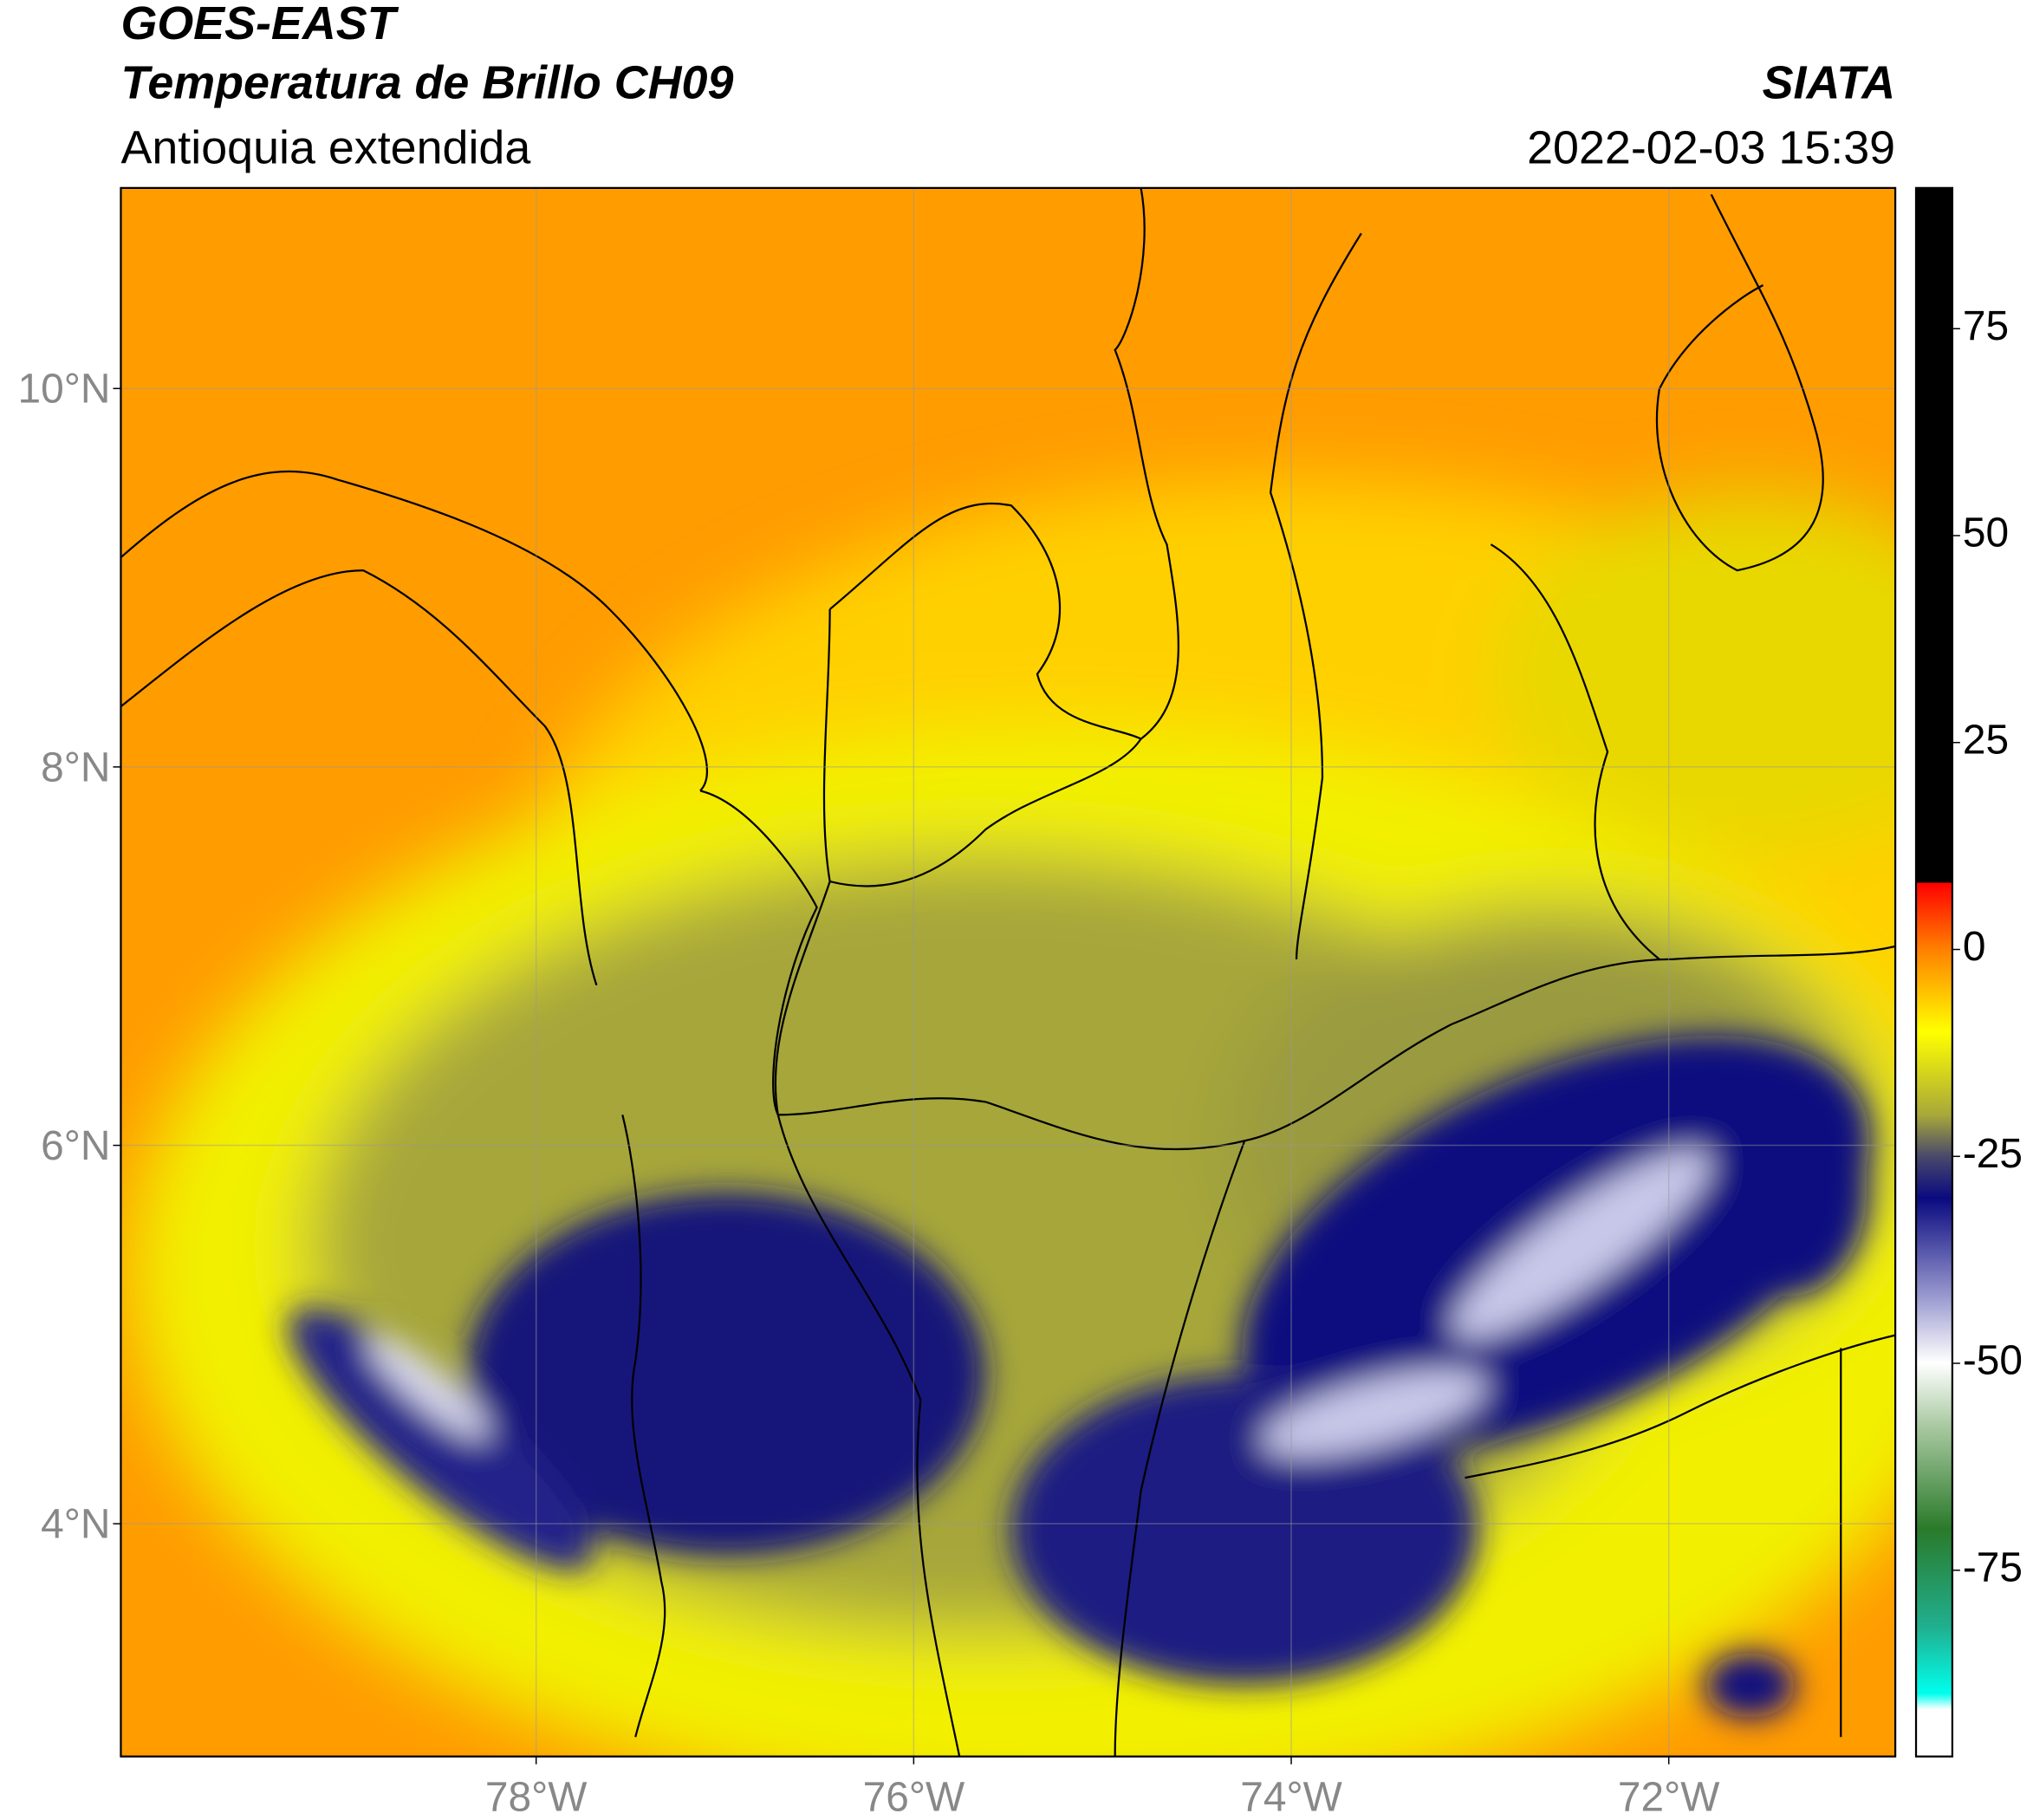  Describe the element at coordinates (64, 390) in the screenshot. I see `y-tick-label: 10°N` at that location.